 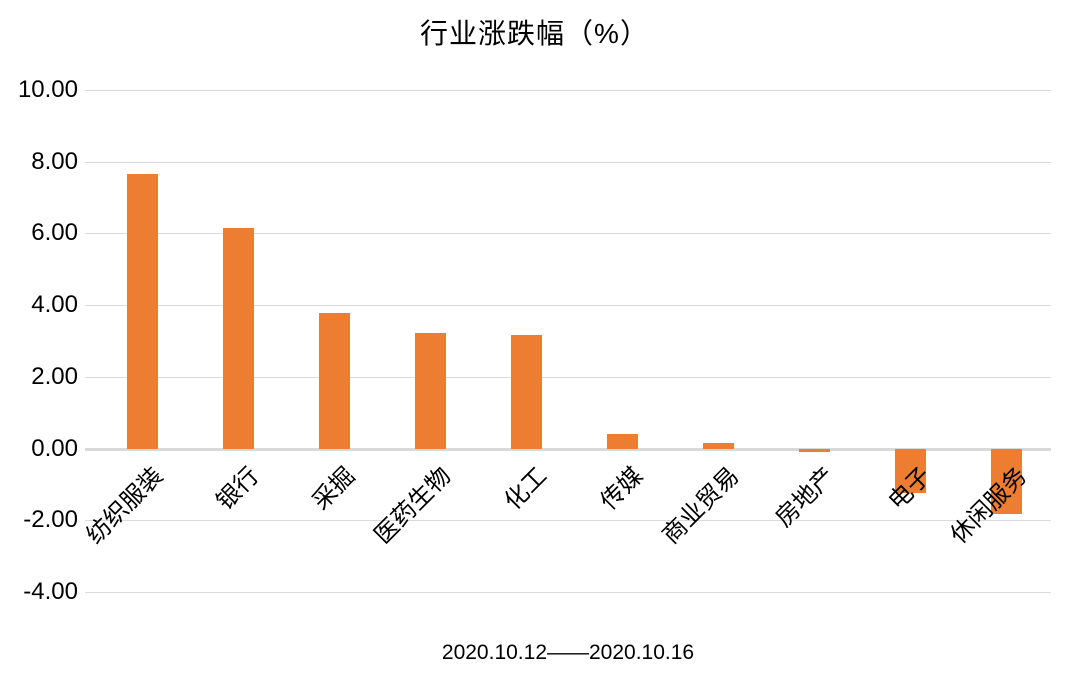 What do you see at coordinates (568, 449) in the screenshot?
I see `zero-axis-line` at bounding box center [568, 449].